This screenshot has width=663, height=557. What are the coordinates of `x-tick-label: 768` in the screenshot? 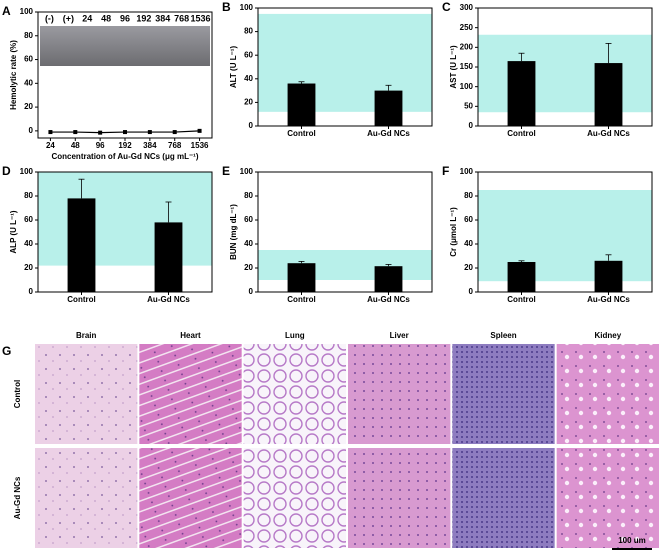 It's located at (175, 145).